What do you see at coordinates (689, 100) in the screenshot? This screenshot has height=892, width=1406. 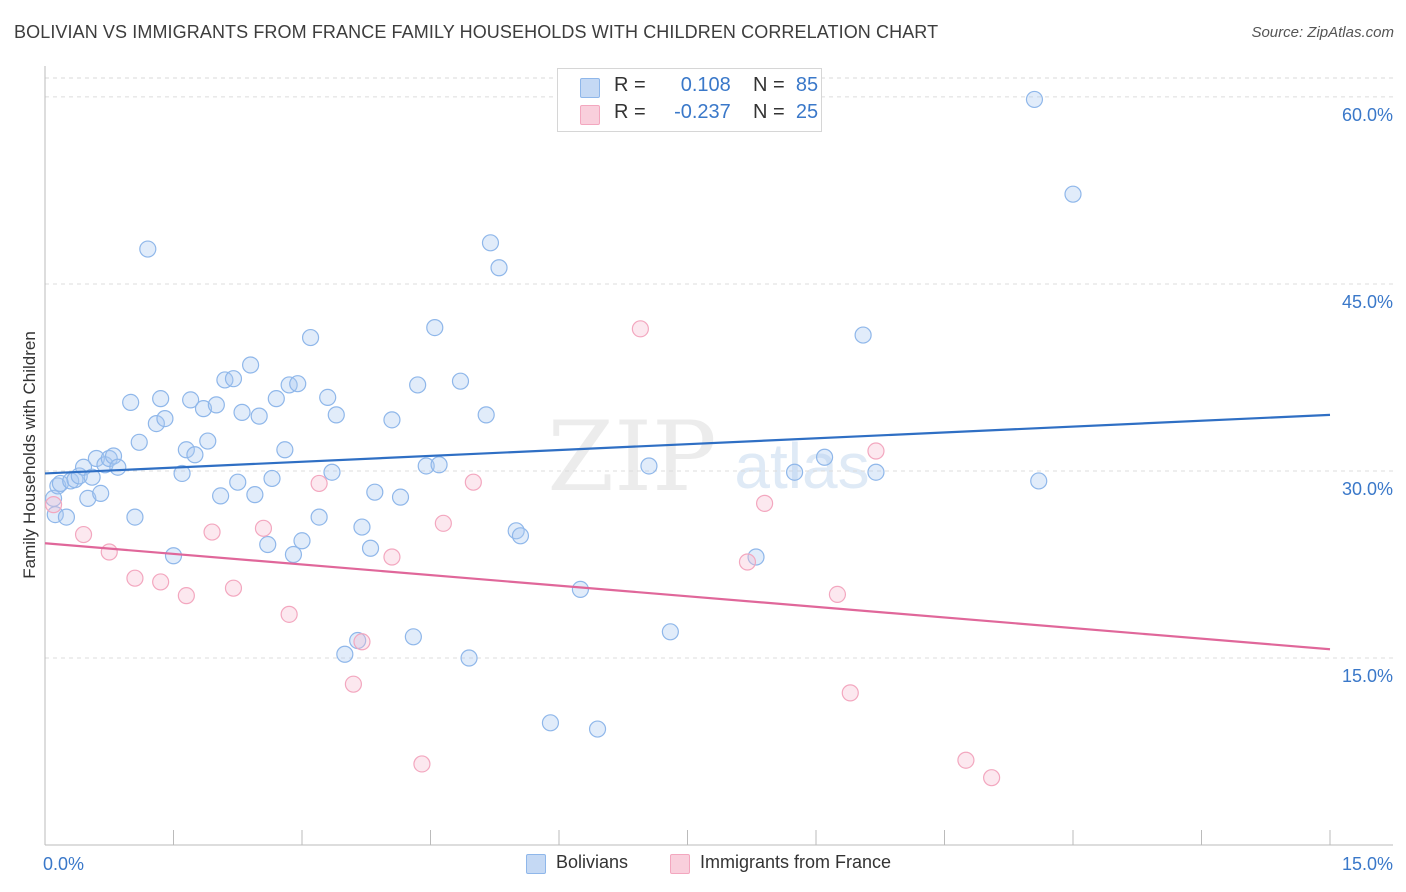 I see `correlation-legend: R = 0.108 N = 85 R = -0.237 N = 25` at bounding box center [689, 100].